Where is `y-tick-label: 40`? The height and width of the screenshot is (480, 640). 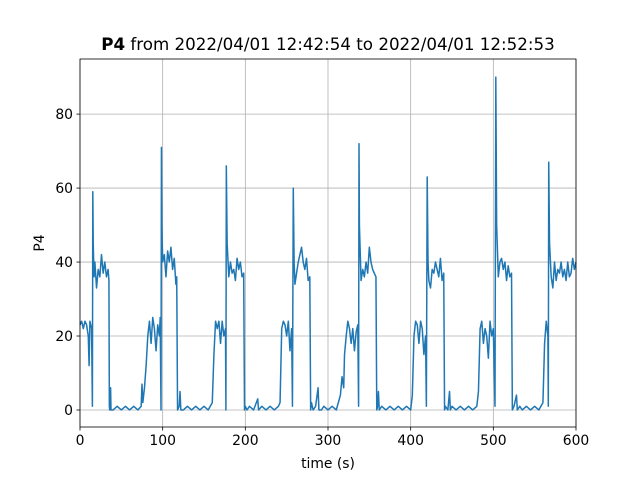 y-tick-label: 40 is located at coordinates (64, 263).